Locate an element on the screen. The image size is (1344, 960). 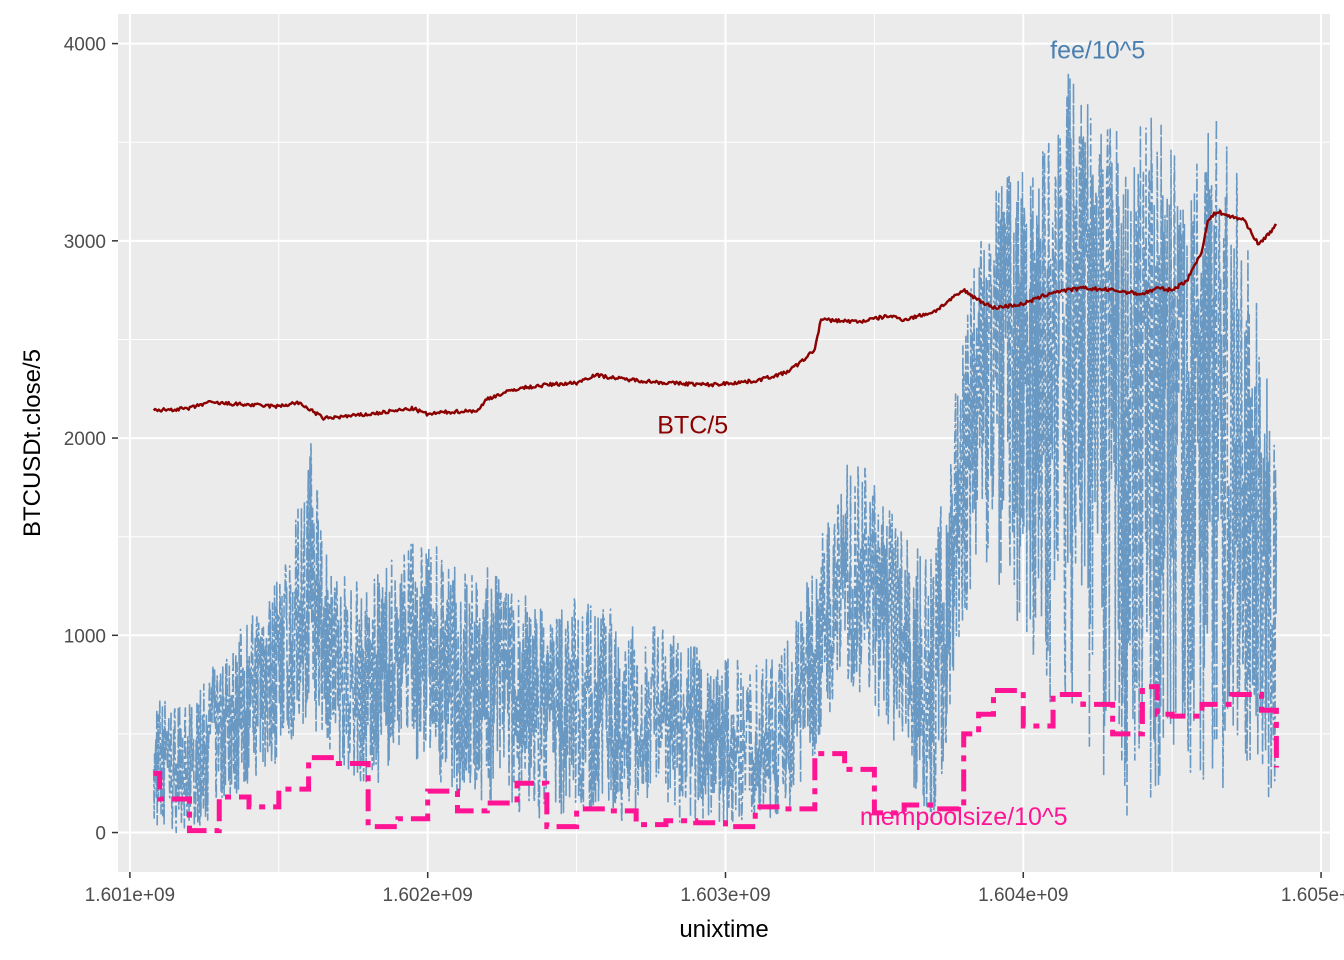
y-tick-label-0: 0 is located at coordinates (100, 834).